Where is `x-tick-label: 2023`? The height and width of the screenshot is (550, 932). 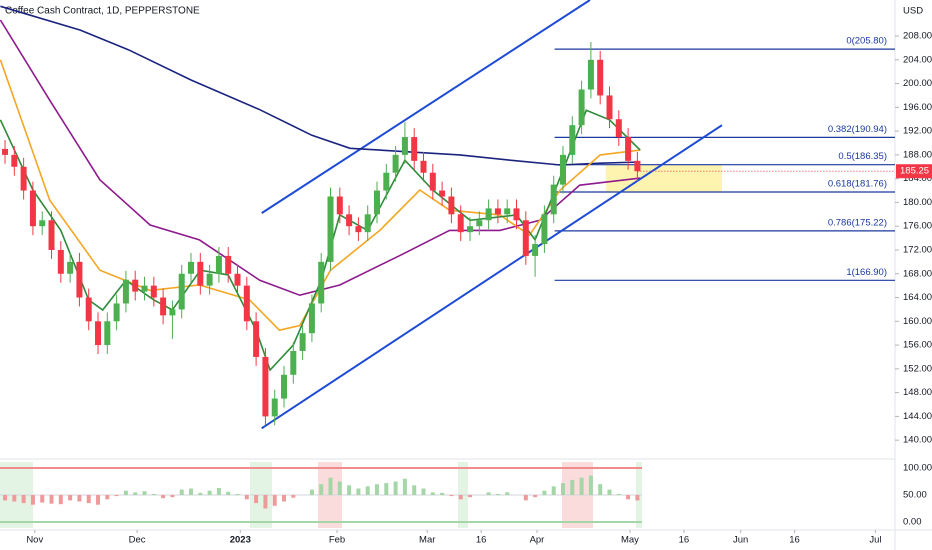
x-tick-label: 2023 is located at coordinates (240, 540).